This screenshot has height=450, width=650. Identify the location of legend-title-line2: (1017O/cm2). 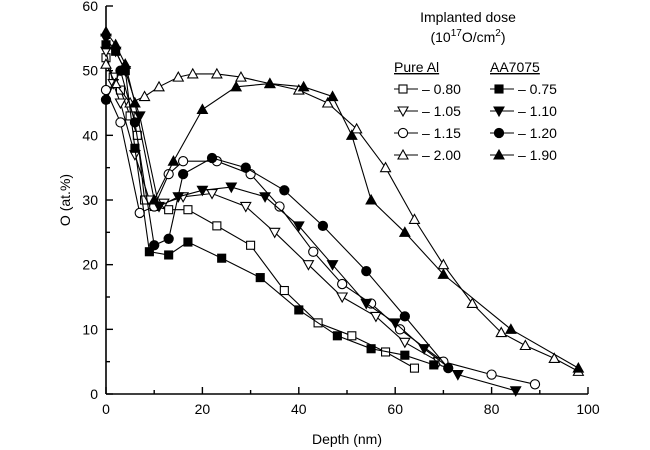
(467, 36).